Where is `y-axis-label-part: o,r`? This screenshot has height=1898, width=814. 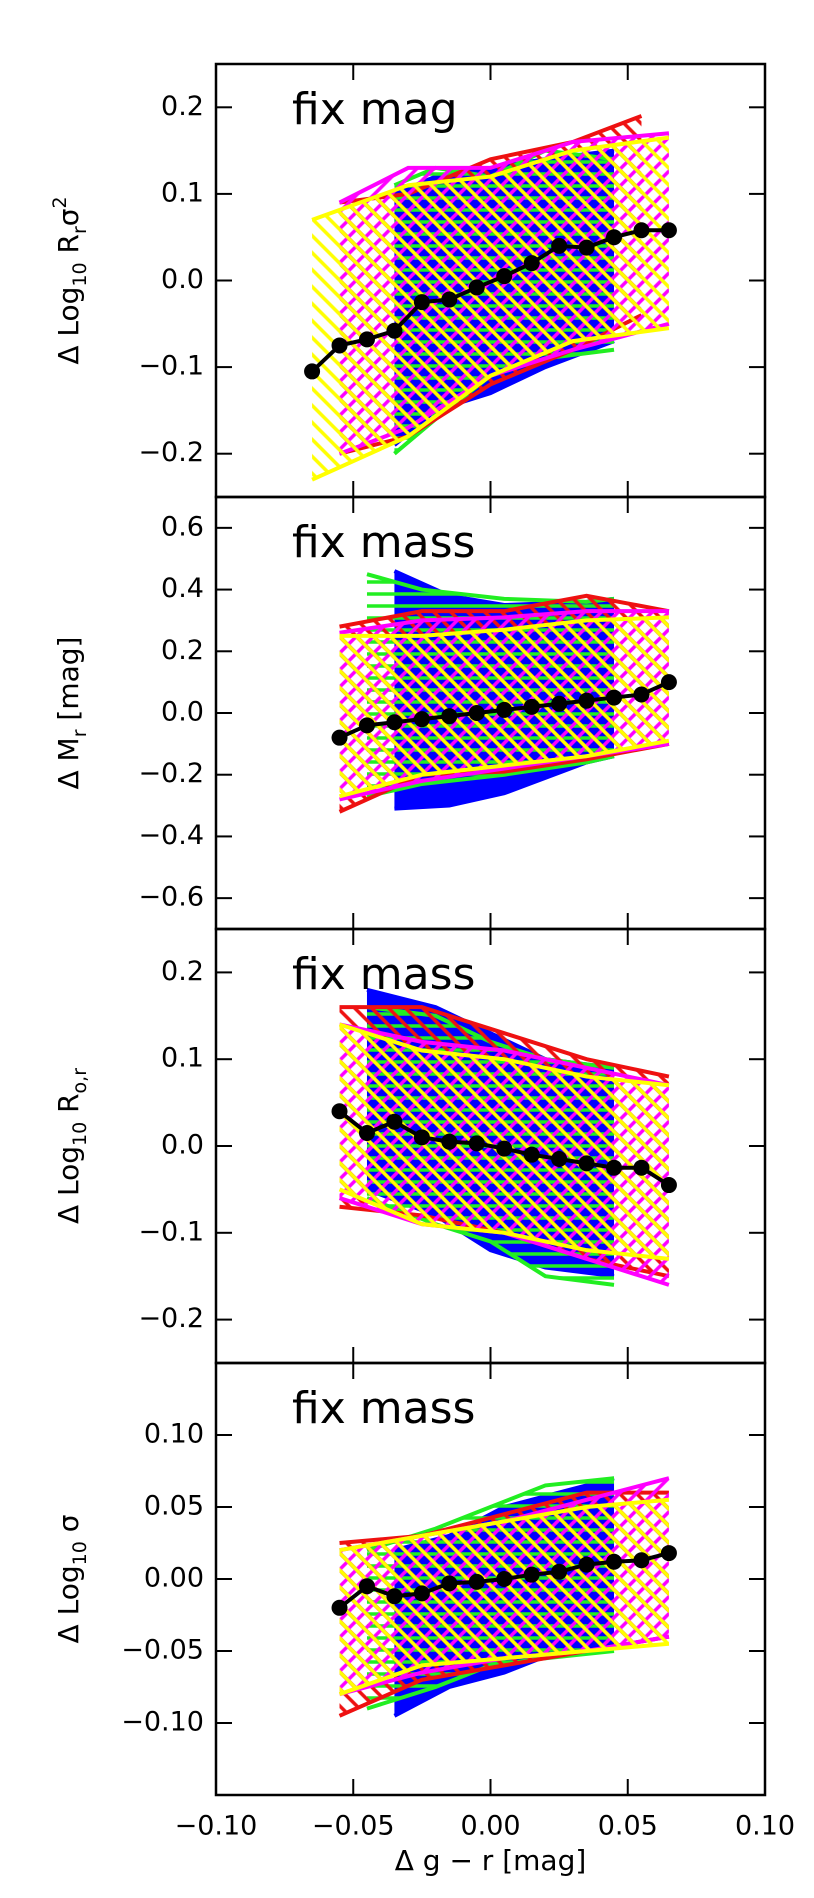
y-axis-label-part: o,r is located at coordinates (80, 1081).